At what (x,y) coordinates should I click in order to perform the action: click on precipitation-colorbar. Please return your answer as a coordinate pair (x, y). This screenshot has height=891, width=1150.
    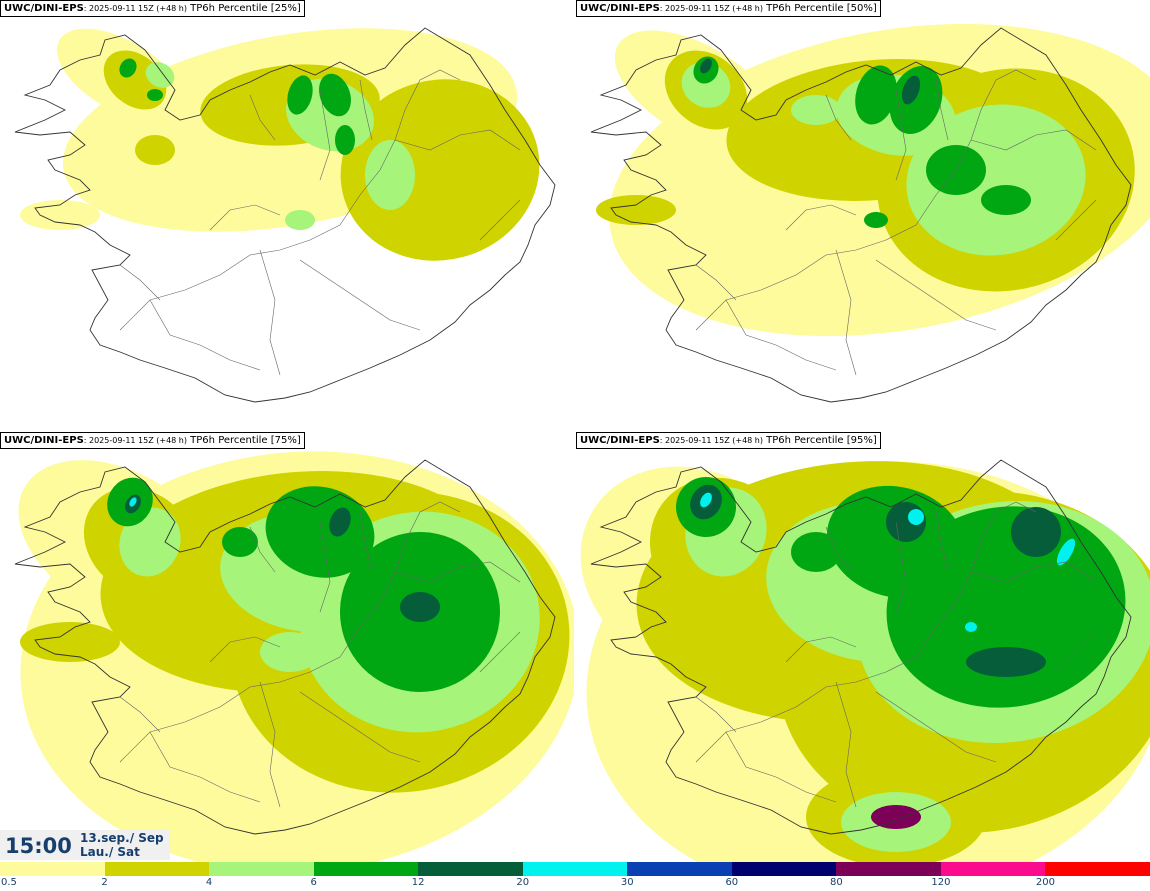
    Looking at the image, I should click on (575, 869).